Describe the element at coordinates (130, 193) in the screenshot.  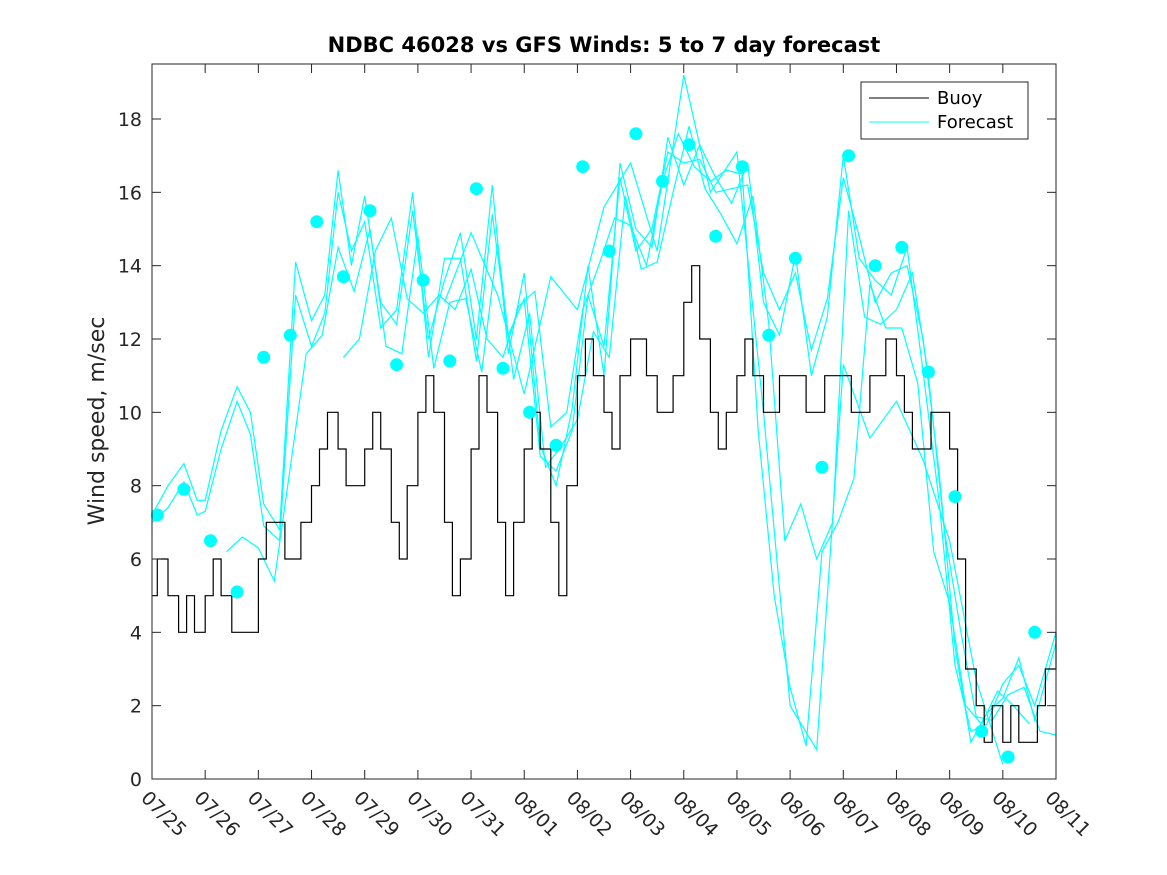
I see `y-tick-label: 16` at that location.